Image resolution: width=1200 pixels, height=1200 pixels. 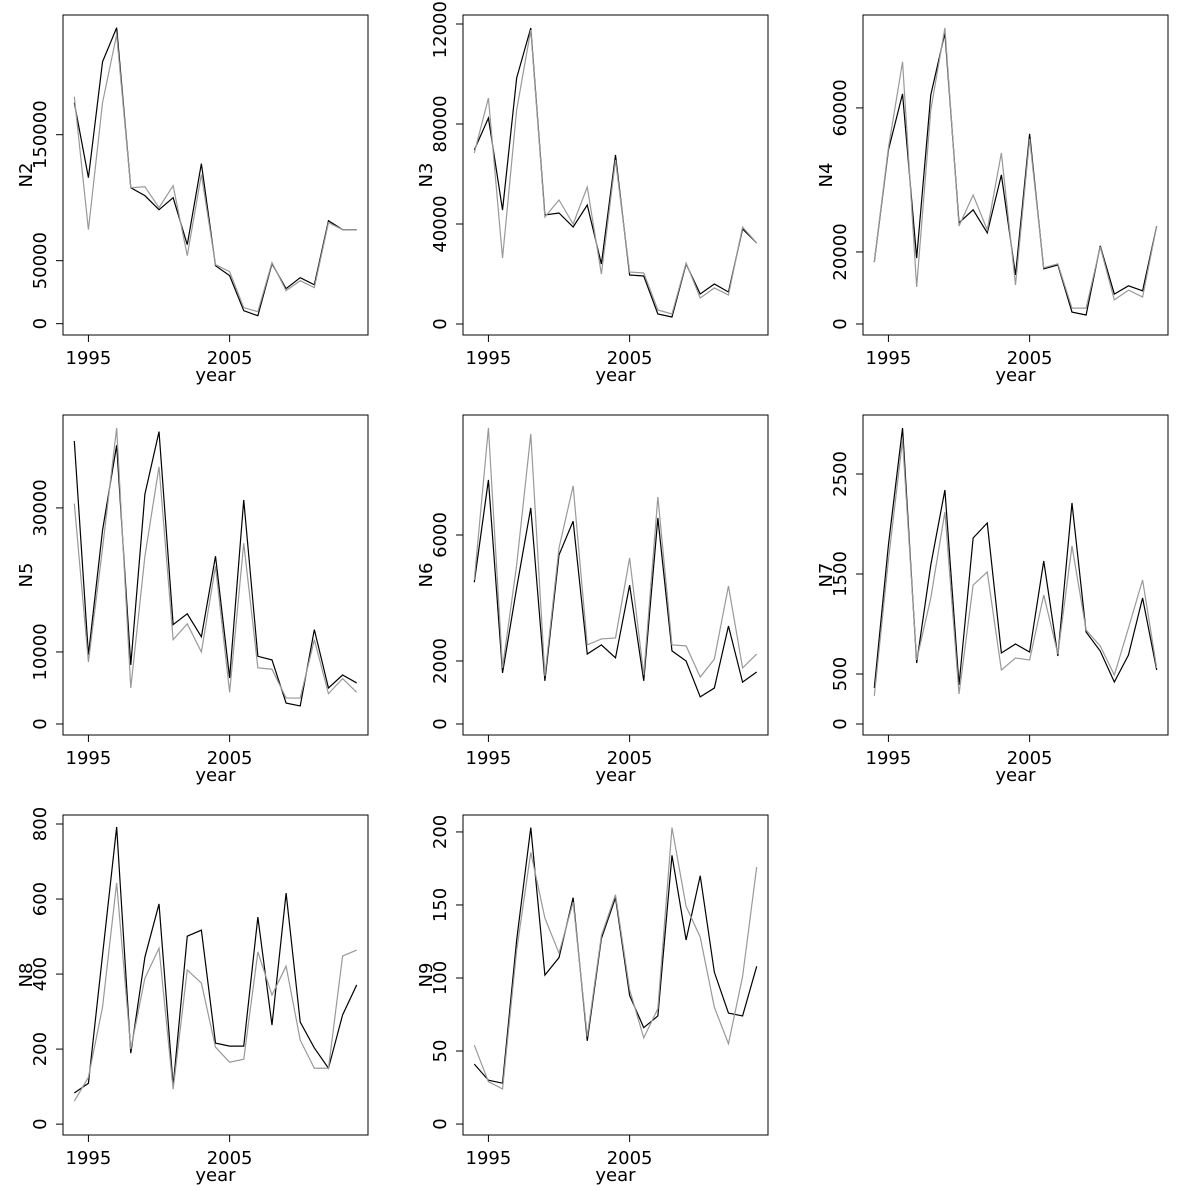 What do you see at coordinates (426, 975) in the screenshot?
I see `y-axis-label: N9` at bounding box center [426, 975].